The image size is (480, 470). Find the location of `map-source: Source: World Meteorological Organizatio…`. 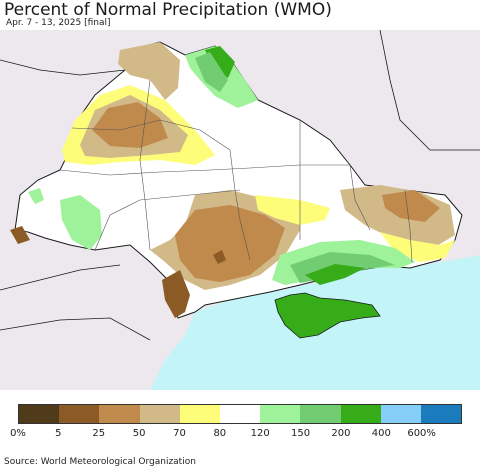

map-source: Source: World Meteorological Organizatio… is located at coordinates (100, 462).